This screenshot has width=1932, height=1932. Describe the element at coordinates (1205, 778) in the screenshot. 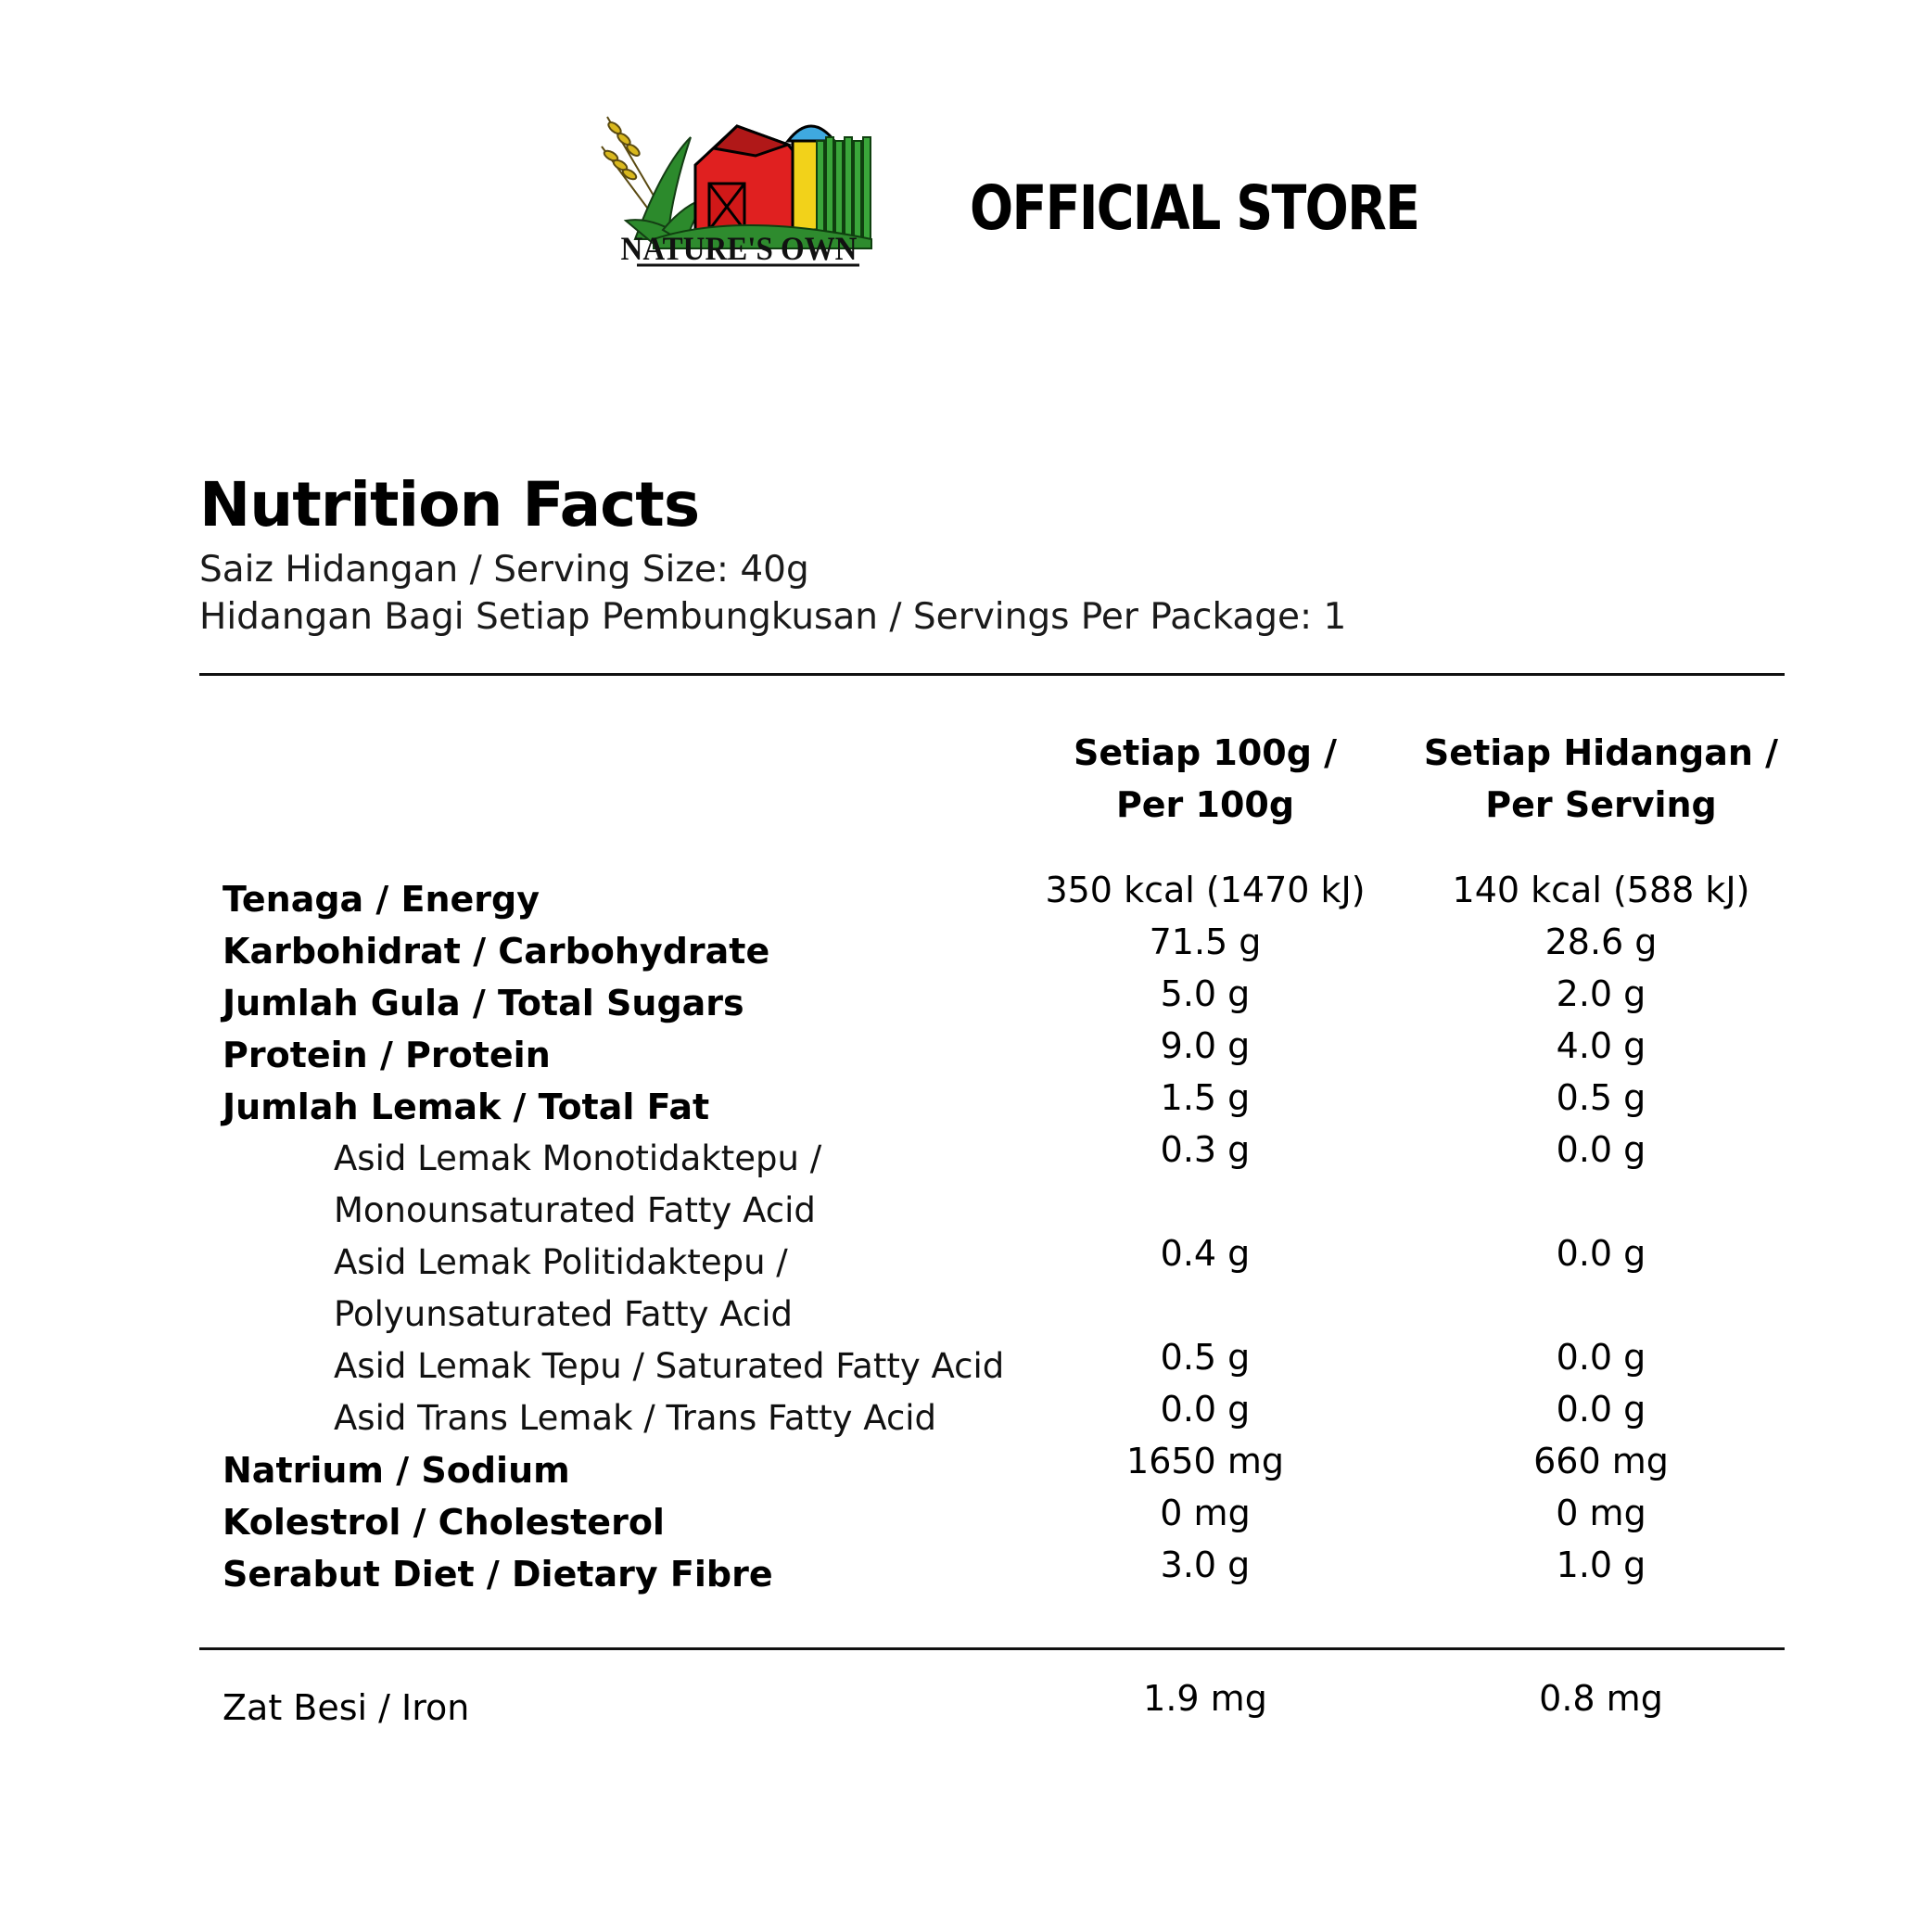

I see `column-header-per-100g: Setiap 100g / Per 100g` at that location.